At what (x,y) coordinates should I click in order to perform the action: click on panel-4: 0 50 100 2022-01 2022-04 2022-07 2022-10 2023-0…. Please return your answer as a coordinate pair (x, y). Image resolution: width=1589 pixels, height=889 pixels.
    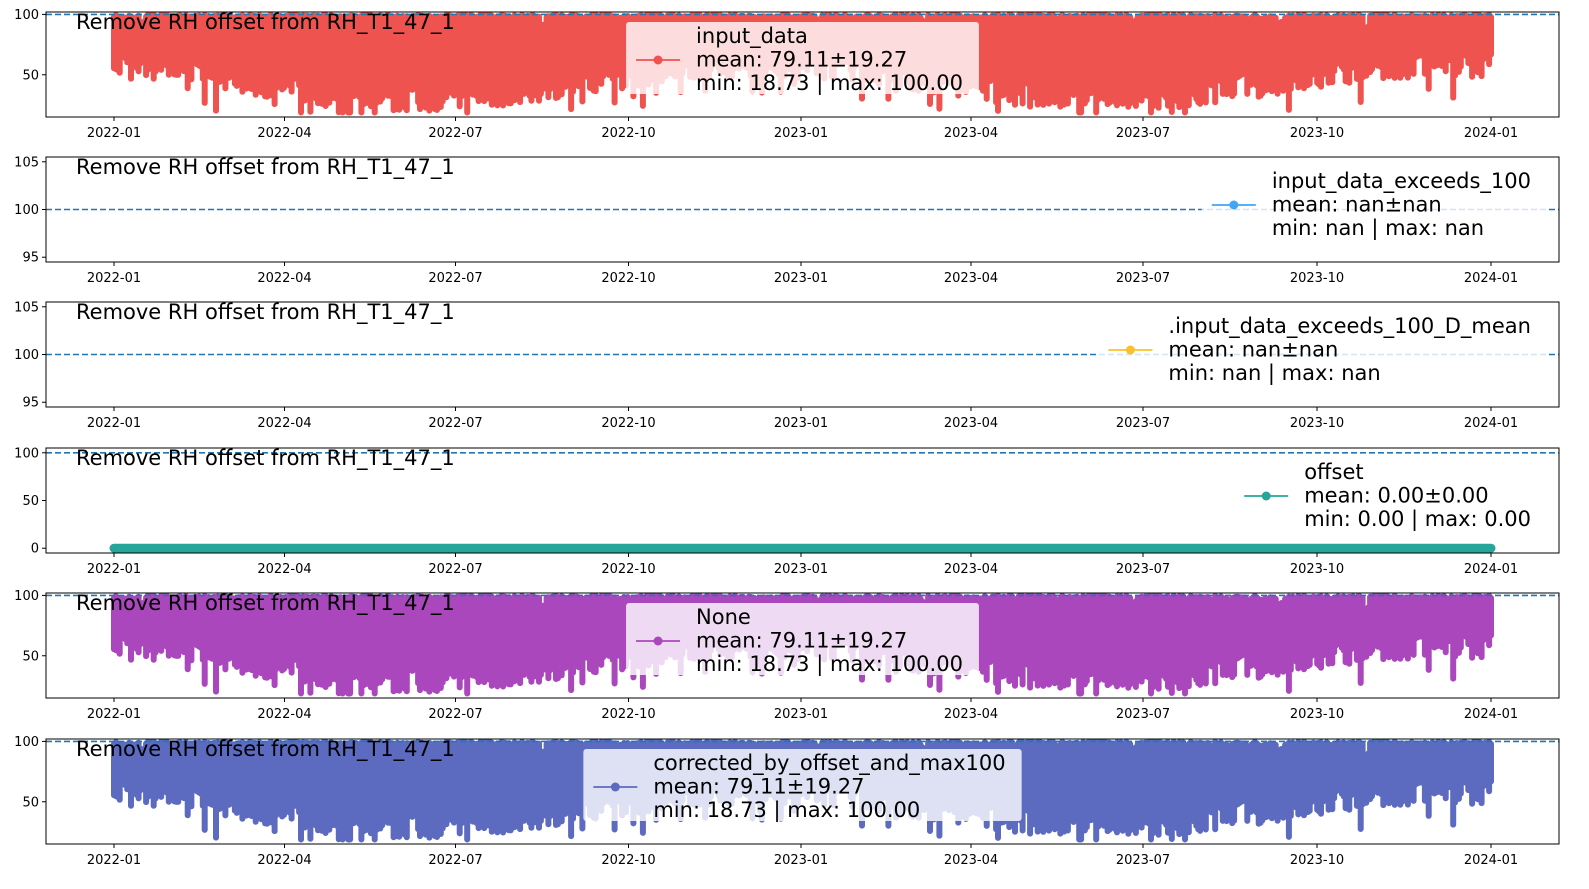
    Looking at the image, I should click on (787, 511).